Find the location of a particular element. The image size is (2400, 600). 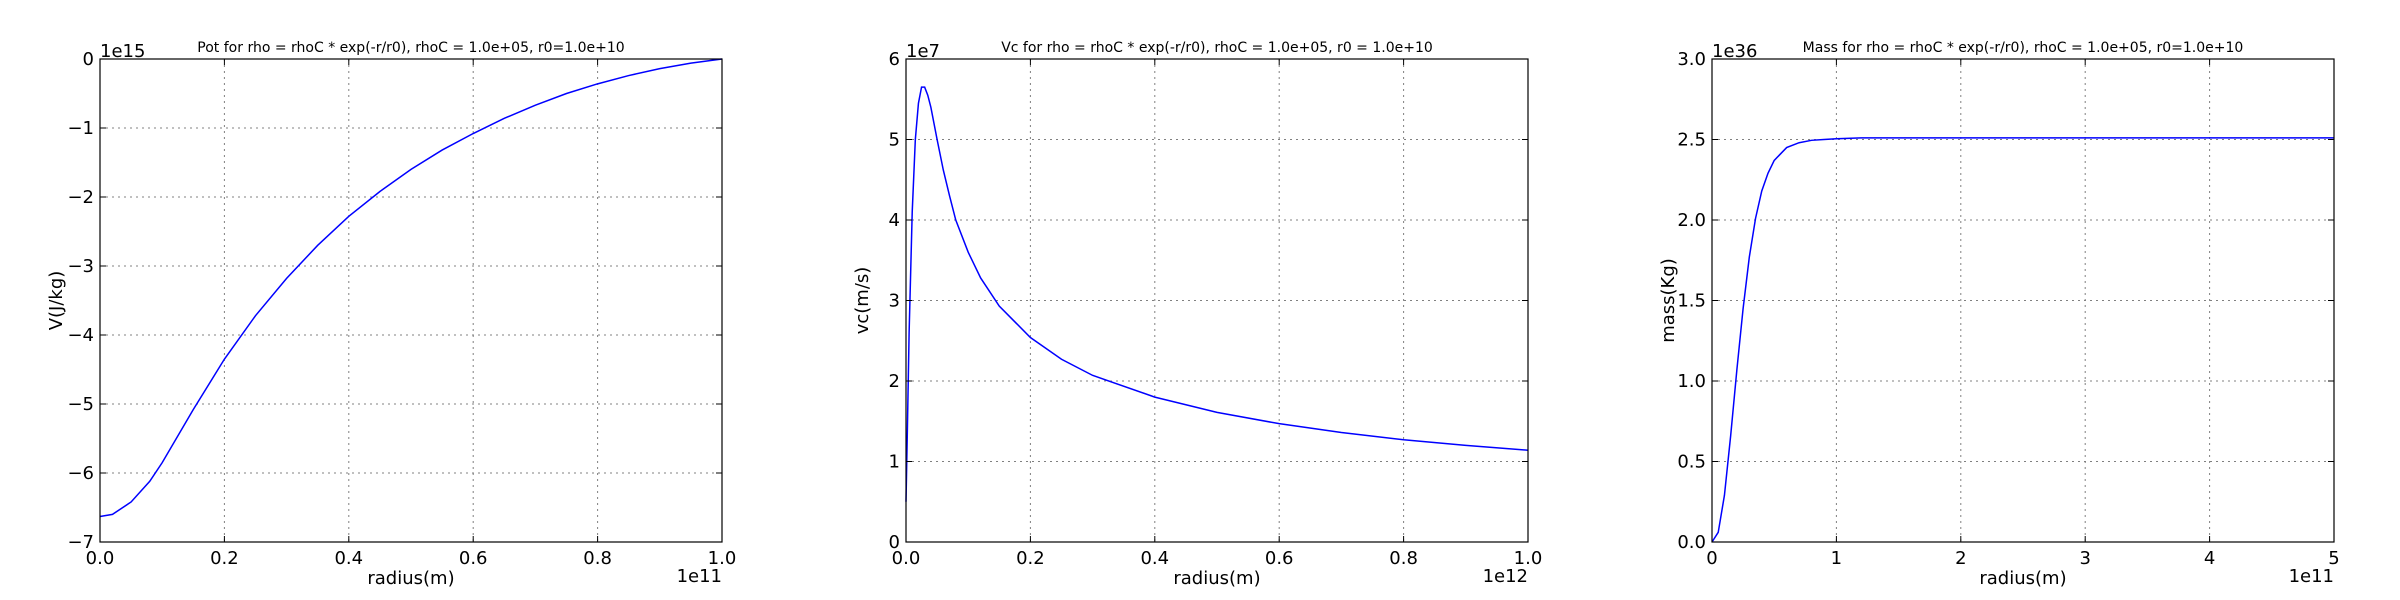

y-tick-label: −4 is located at coordinates (80, 335).